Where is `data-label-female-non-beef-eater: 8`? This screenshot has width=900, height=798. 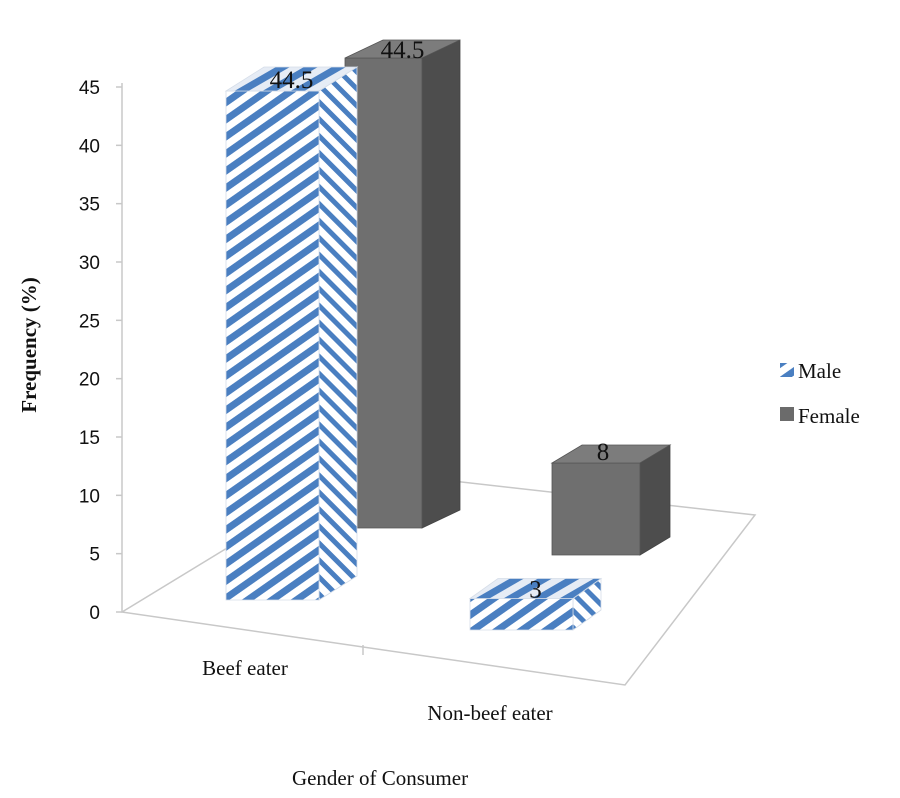
data-label-female-non-beef-eater: 8 is located at coordinates (603, 452).